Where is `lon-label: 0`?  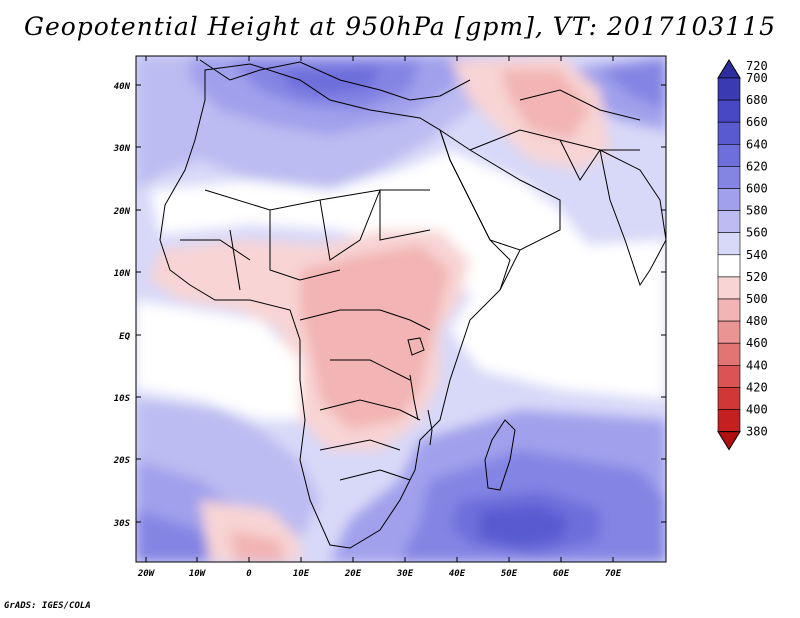 lon-label: 0 is located at coordinates (249, 574).